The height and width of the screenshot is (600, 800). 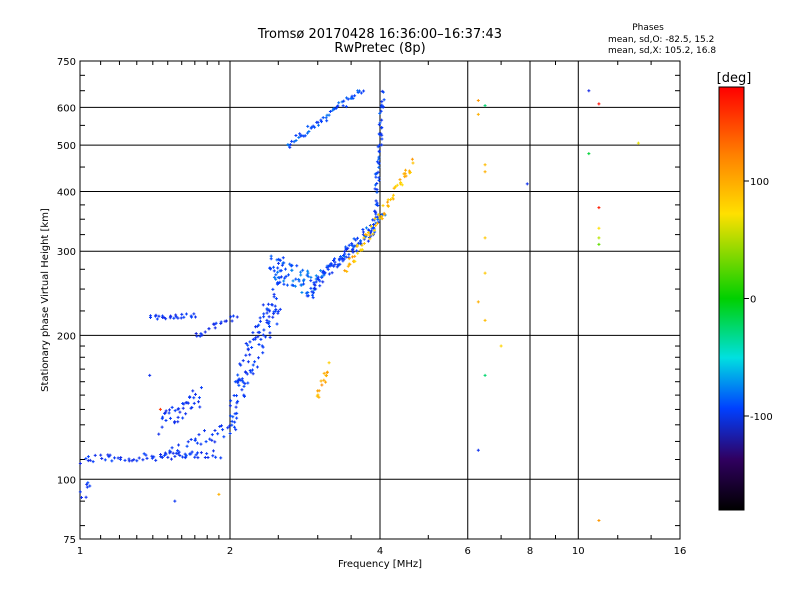 I want to click on y-tick-label: 100, so click(x=66, y=480).